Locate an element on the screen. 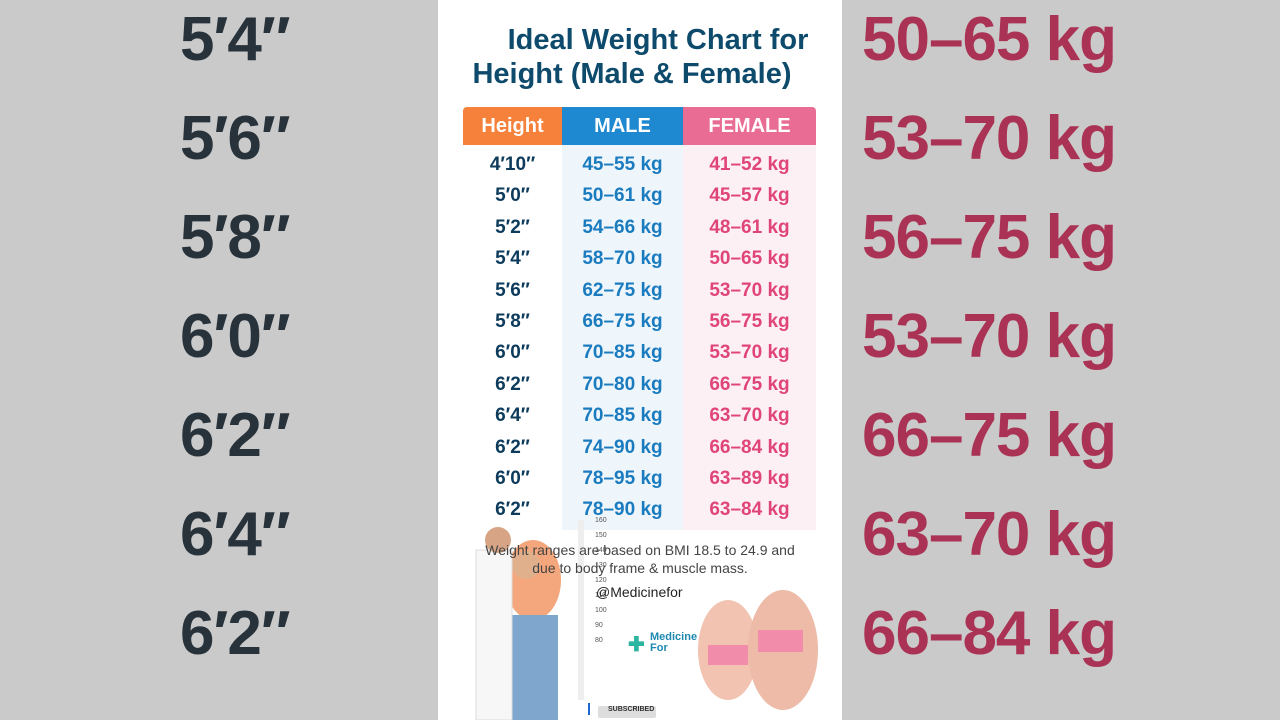 This screenshot has width=1280, height=720. table-cell: 45–57 kg is located at coordinates (749, 196).